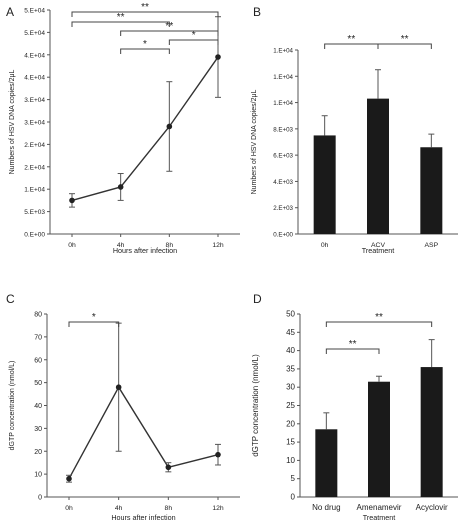  I want to click on bar-acv, so click(378, 166).